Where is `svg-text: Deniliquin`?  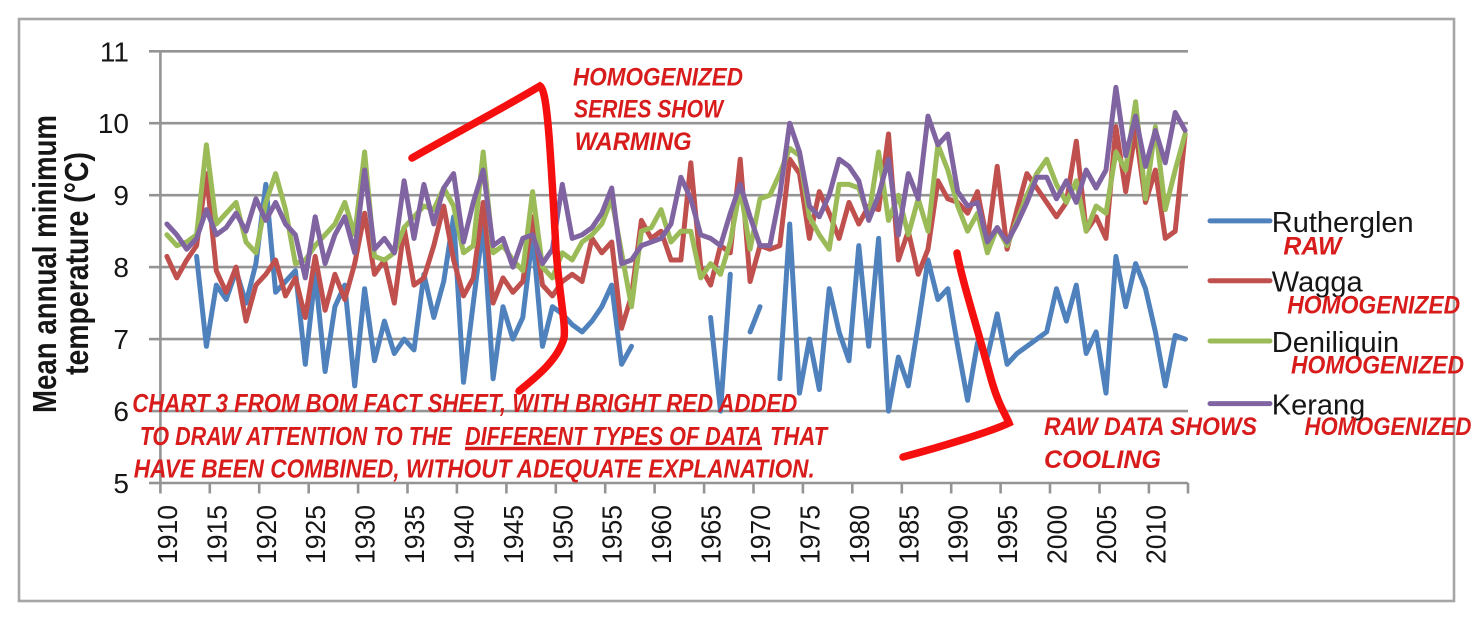 svg-text: Deniliquin is located at coordinates (1335, 343).